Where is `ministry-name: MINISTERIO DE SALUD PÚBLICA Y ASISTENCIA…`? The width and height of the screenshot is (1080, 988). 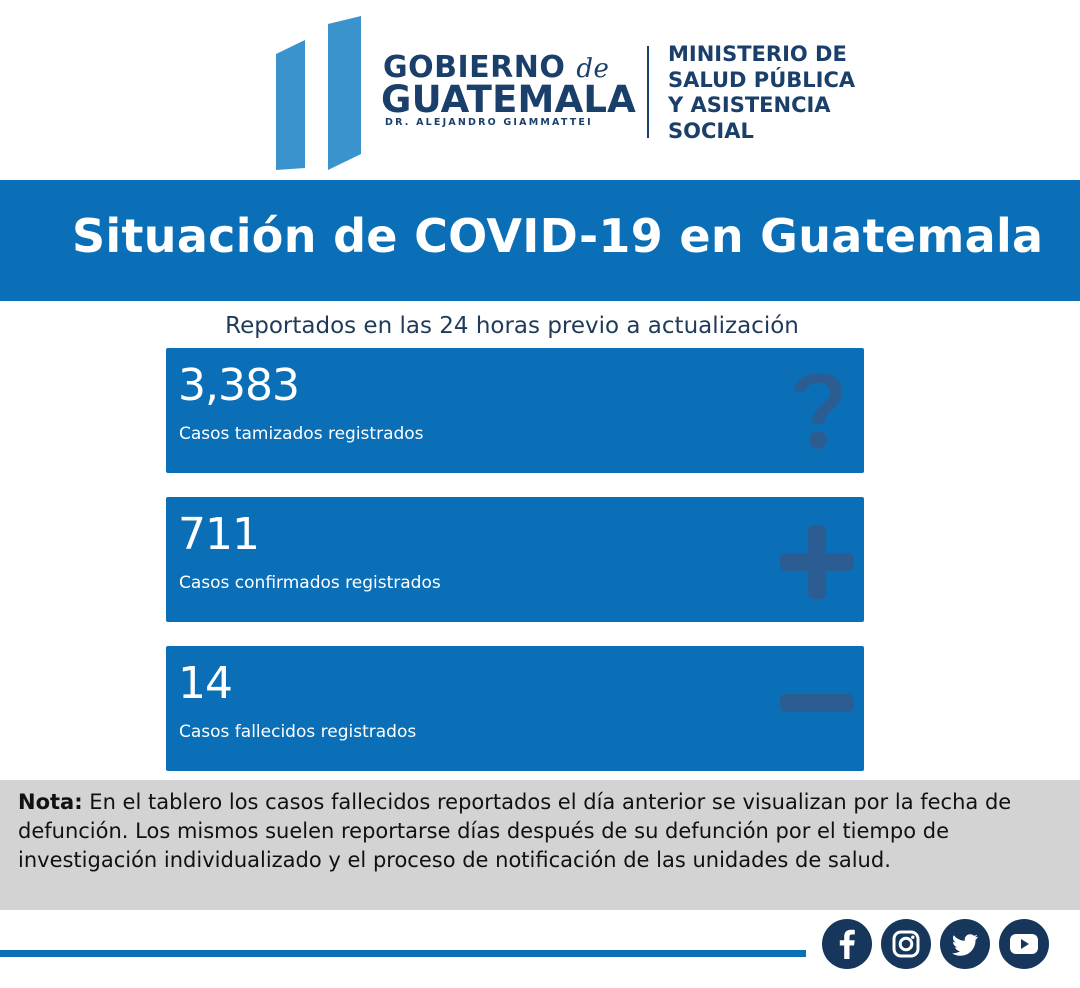
ministry-name: MINISTERIO DE SALUD PÚBLICA Y ASISTENCIA… is located at coordinates (761, 93).